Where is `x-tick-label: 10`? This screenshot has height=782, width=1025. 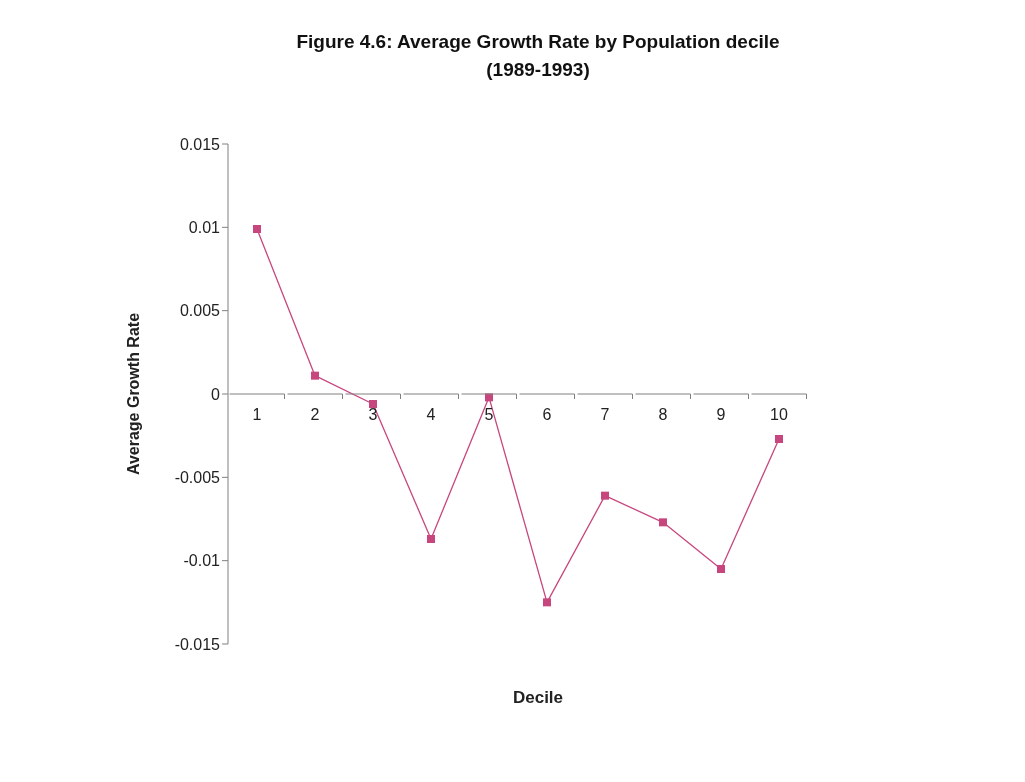
x-tick-label: 10 is located at coordinates (779, 414).